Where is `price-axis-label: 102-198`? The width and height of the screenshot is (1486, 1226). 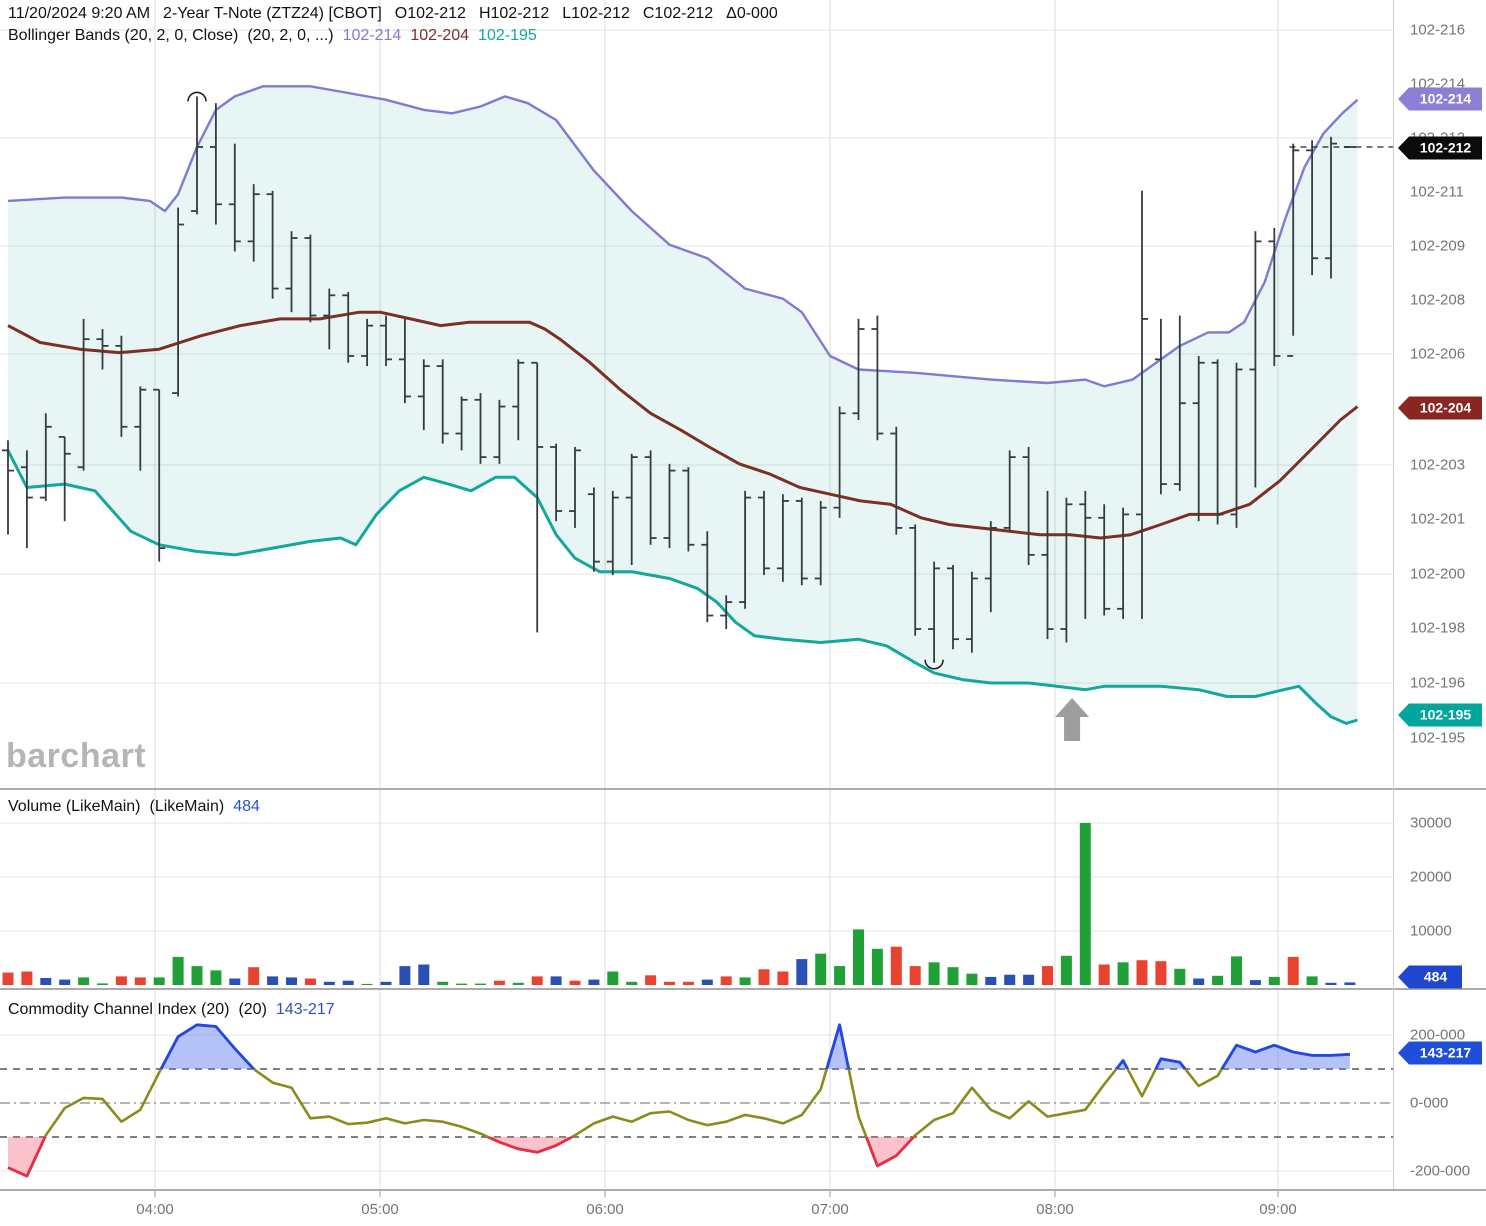
price-axis-label: 102-198 is located at coordinates (1438, 628).